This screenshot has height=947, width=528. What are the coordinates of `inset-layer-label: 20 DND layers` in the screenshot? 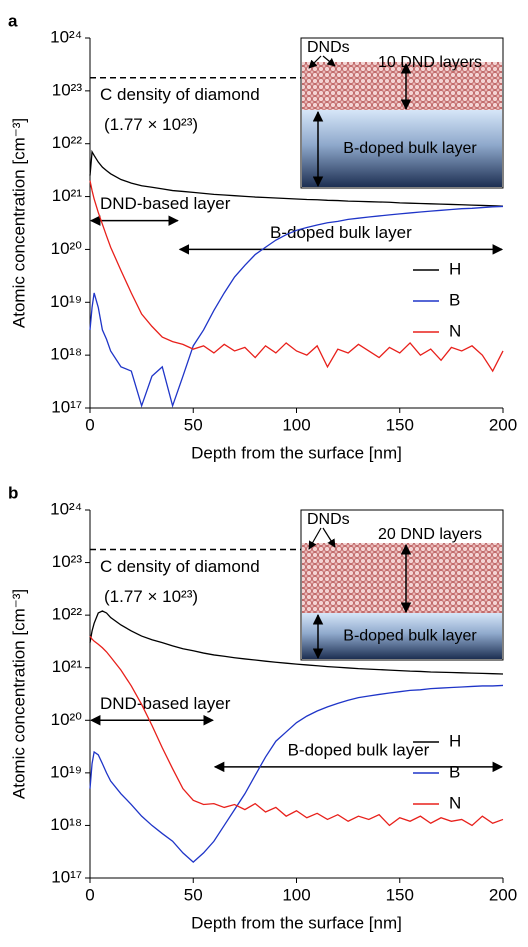 It's located at (430, 534).